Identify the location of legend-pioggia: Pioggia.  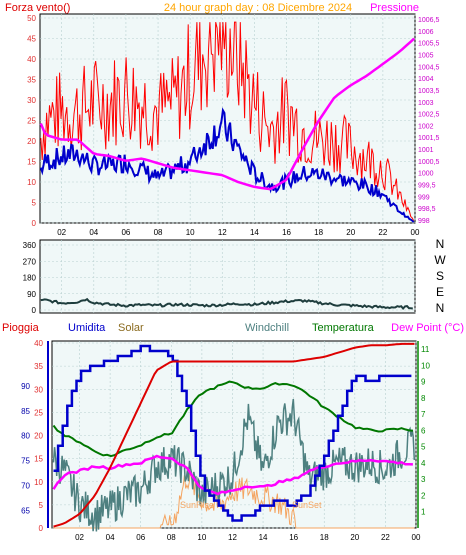
(21, 328).